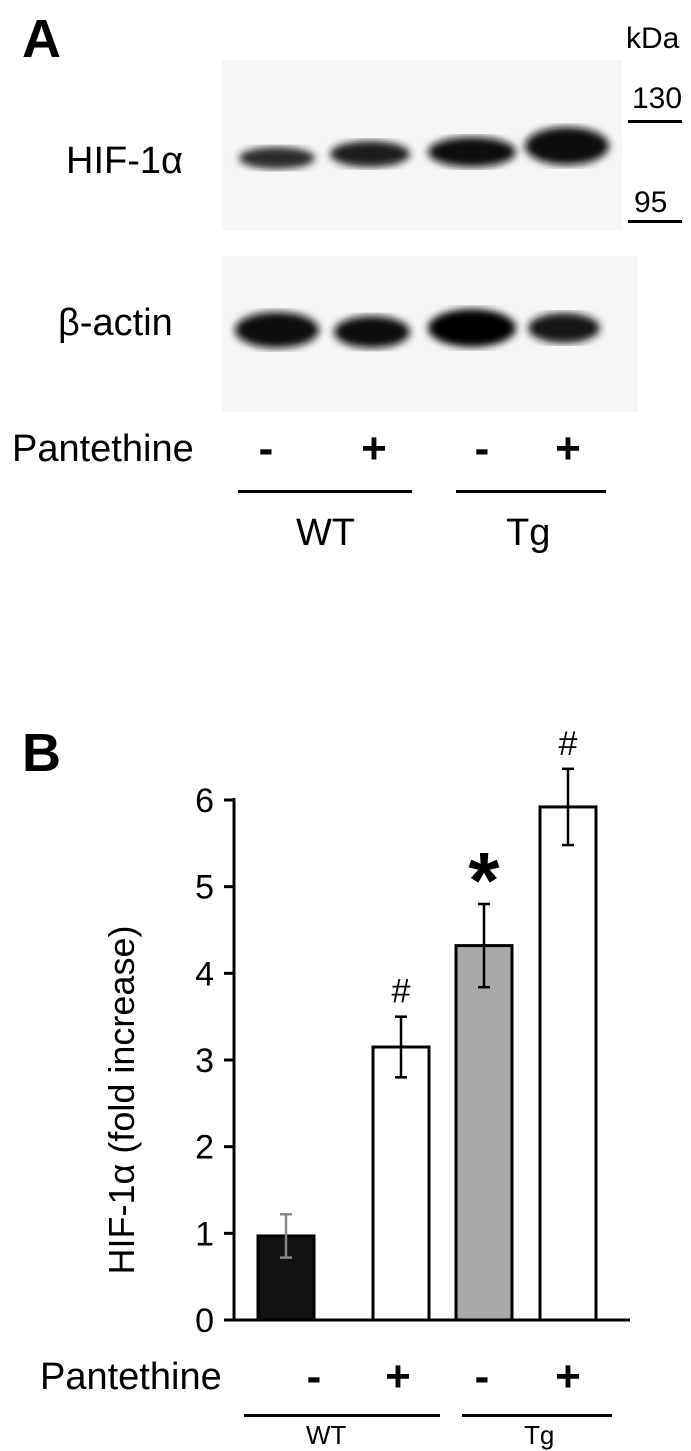  Describe the element at coordinates (204, 801) in the screenshot. I see `y-tick-label: 6` at that location.